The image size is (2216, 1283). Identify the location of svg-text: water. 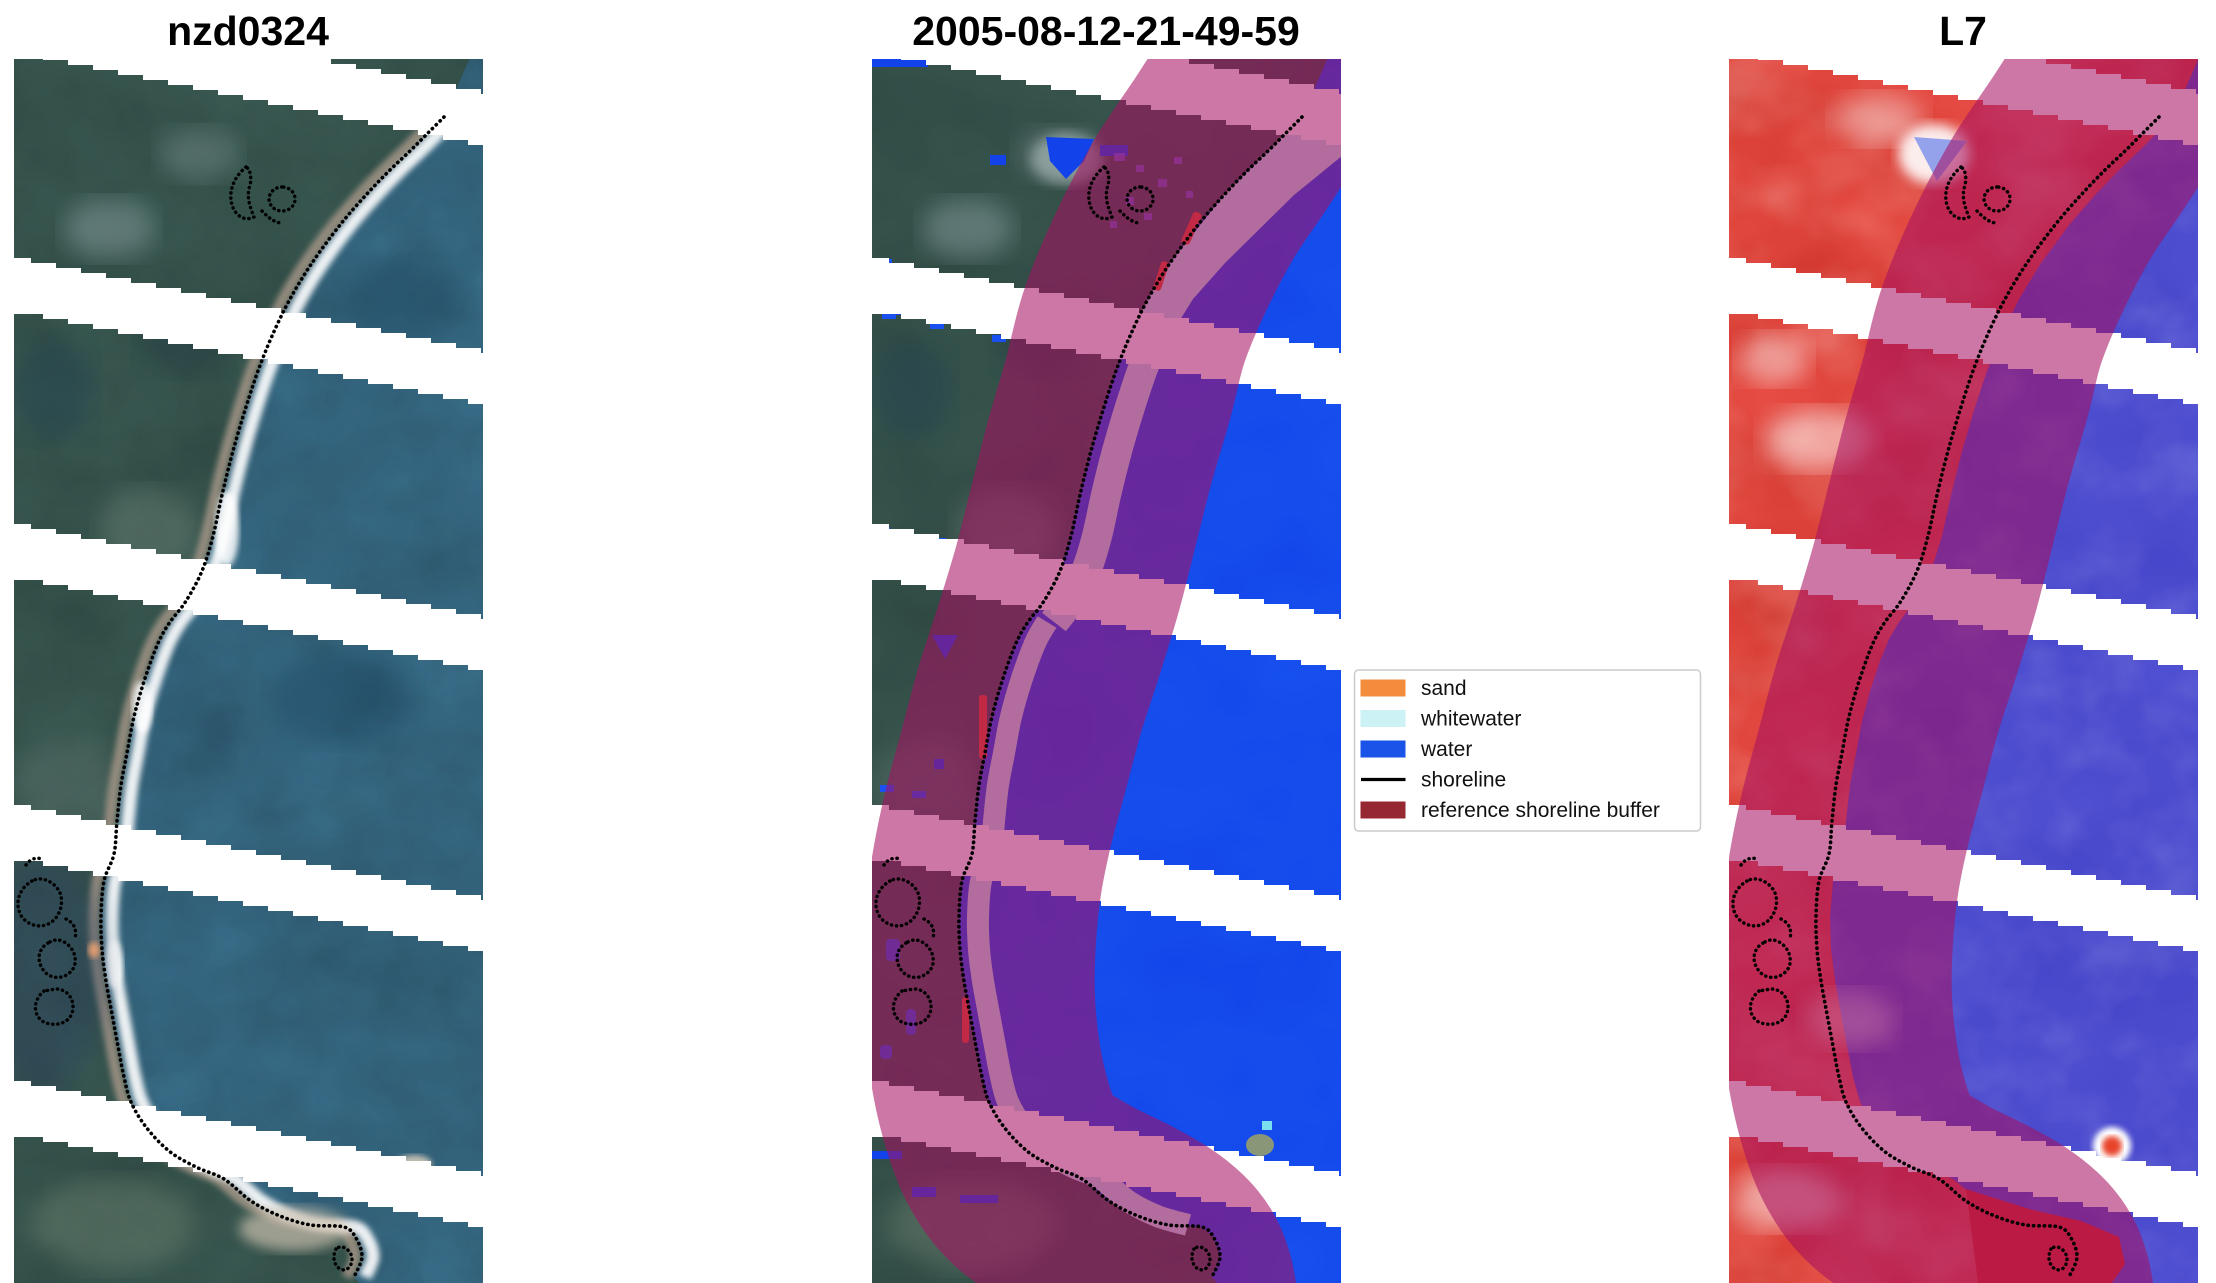
(1446, 749).